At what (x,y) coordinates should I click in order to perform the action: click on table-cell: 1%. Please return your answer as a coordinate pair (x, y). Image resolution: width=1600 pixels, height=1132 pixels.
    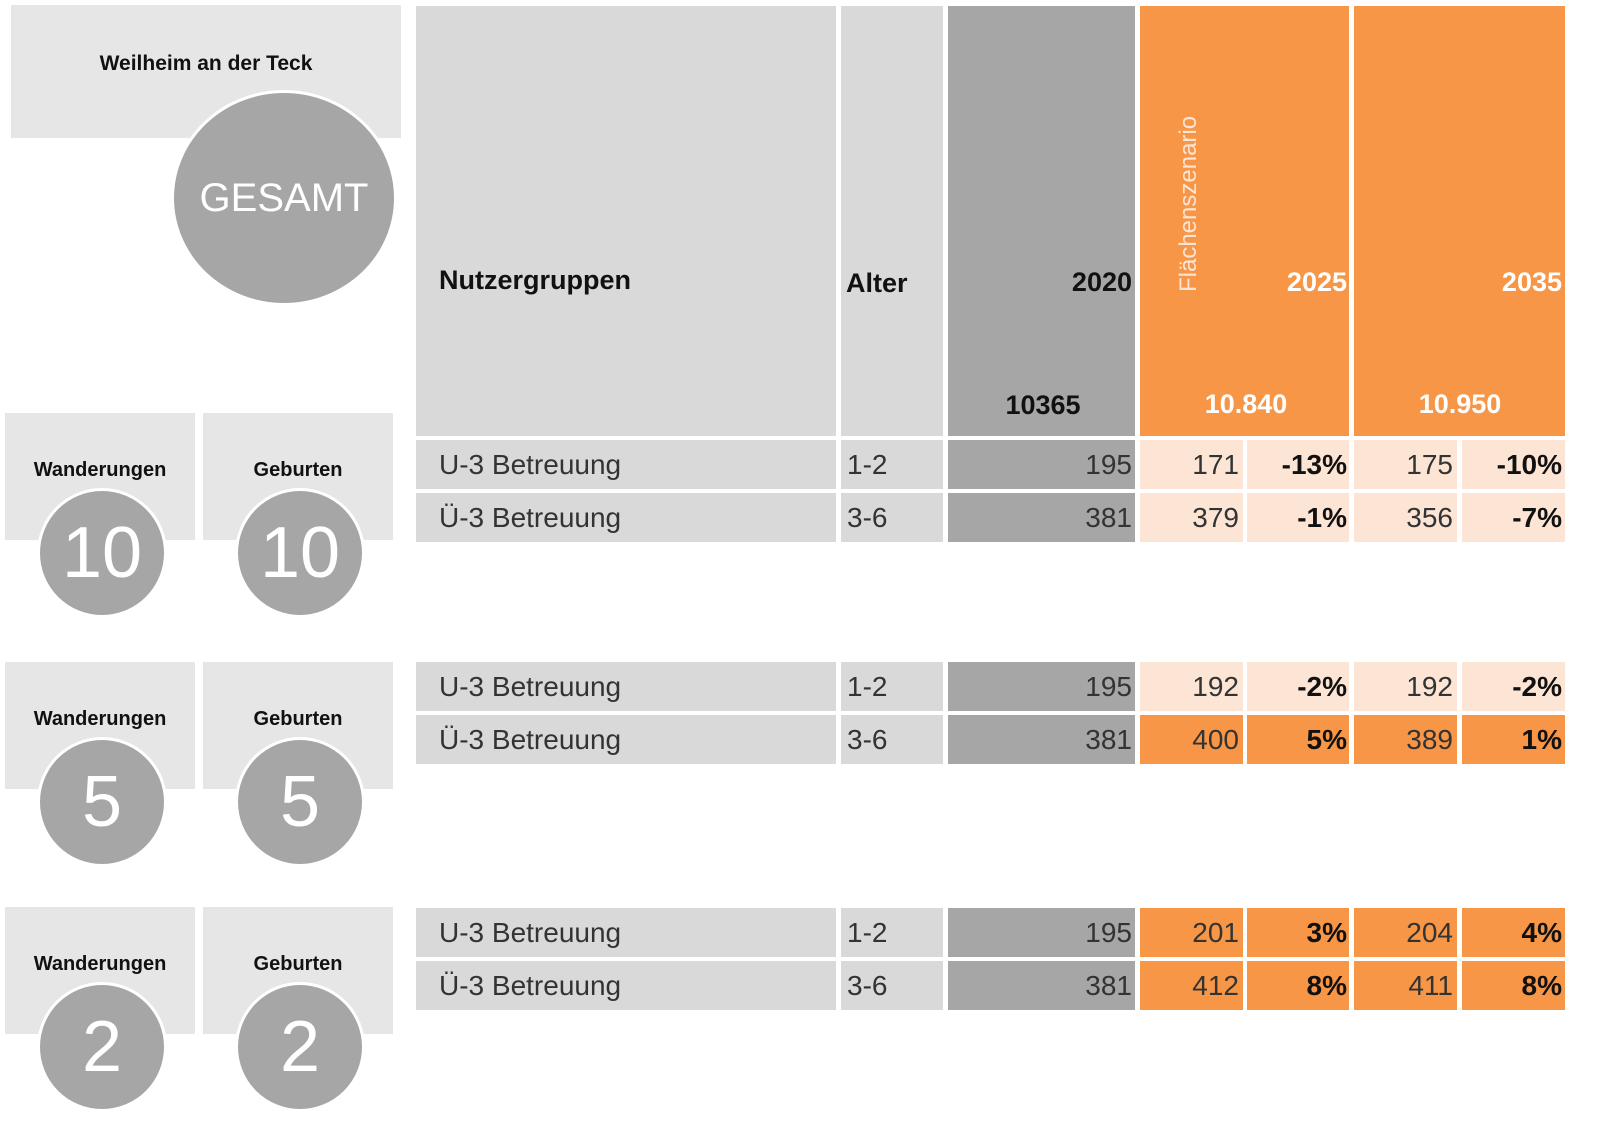
    Looking at the image, I should click on (1513, 739).